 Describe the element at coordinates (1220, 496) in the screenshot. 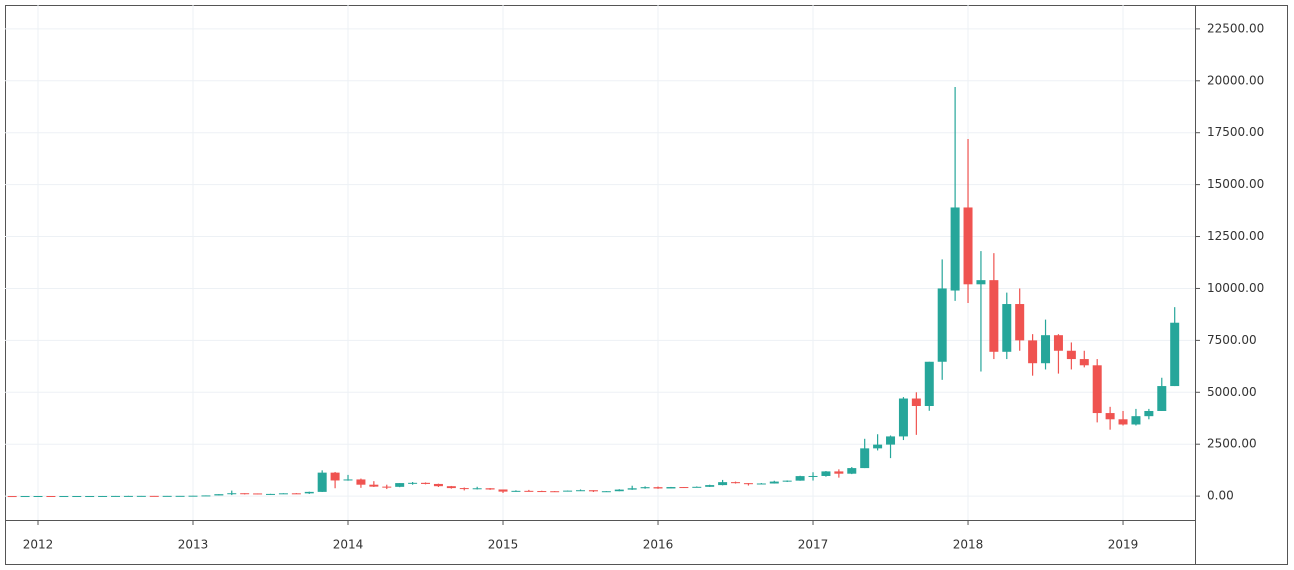

I see `y-tick-label: 0.00` at that location.